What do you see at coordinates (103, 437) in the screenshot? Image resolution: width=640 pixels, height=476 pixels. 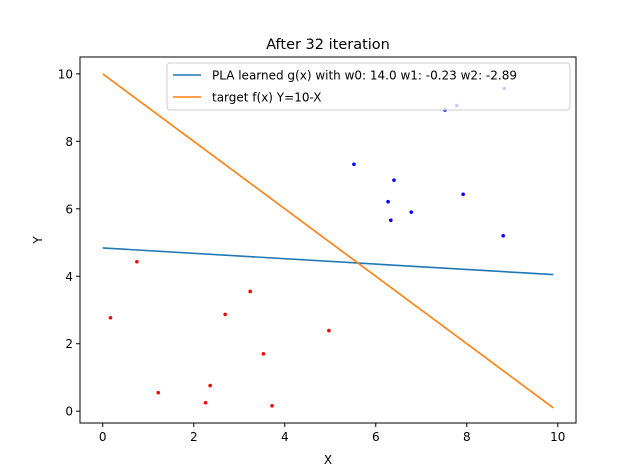 I see `x-tick-label: 0` at bounding box center [103, 437].